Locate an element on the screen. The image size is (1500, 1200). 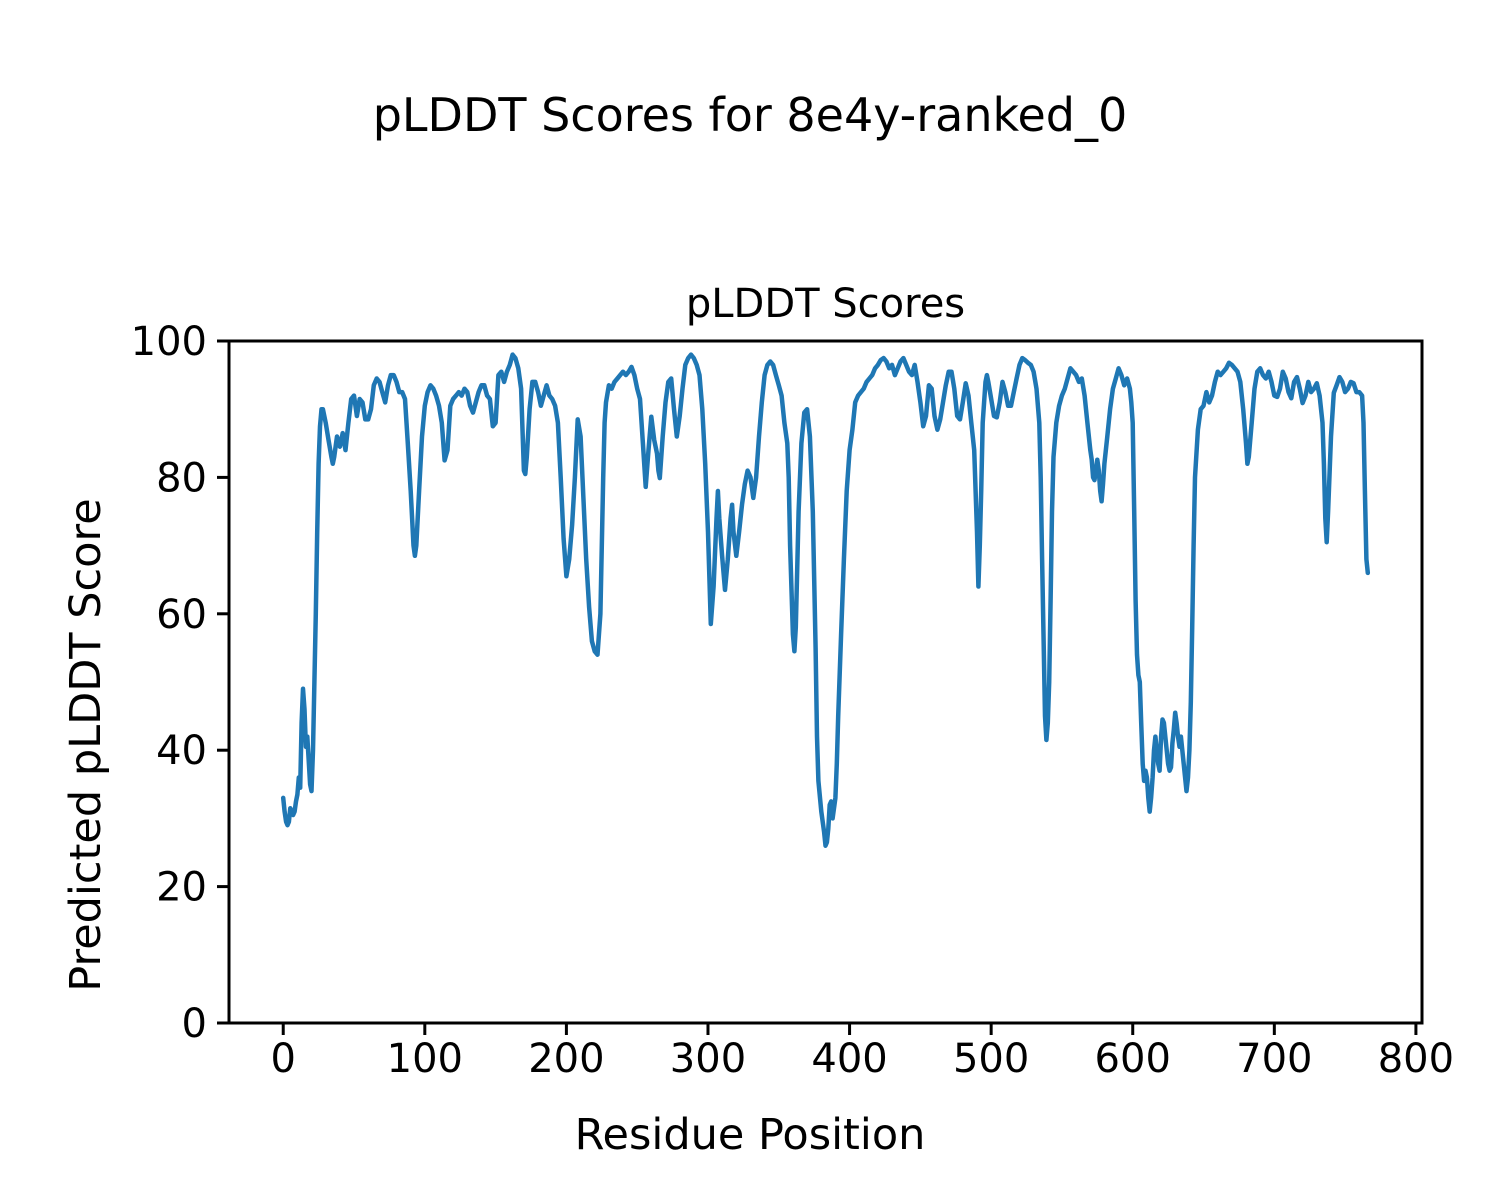
y-tick-label: 100 is located at coordinates (169, 342).